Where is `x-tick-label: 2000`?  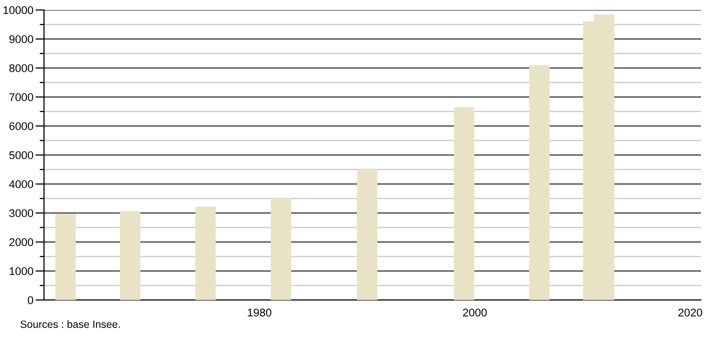 x-tick-label: 2000 is located at coordinates (475, 312).